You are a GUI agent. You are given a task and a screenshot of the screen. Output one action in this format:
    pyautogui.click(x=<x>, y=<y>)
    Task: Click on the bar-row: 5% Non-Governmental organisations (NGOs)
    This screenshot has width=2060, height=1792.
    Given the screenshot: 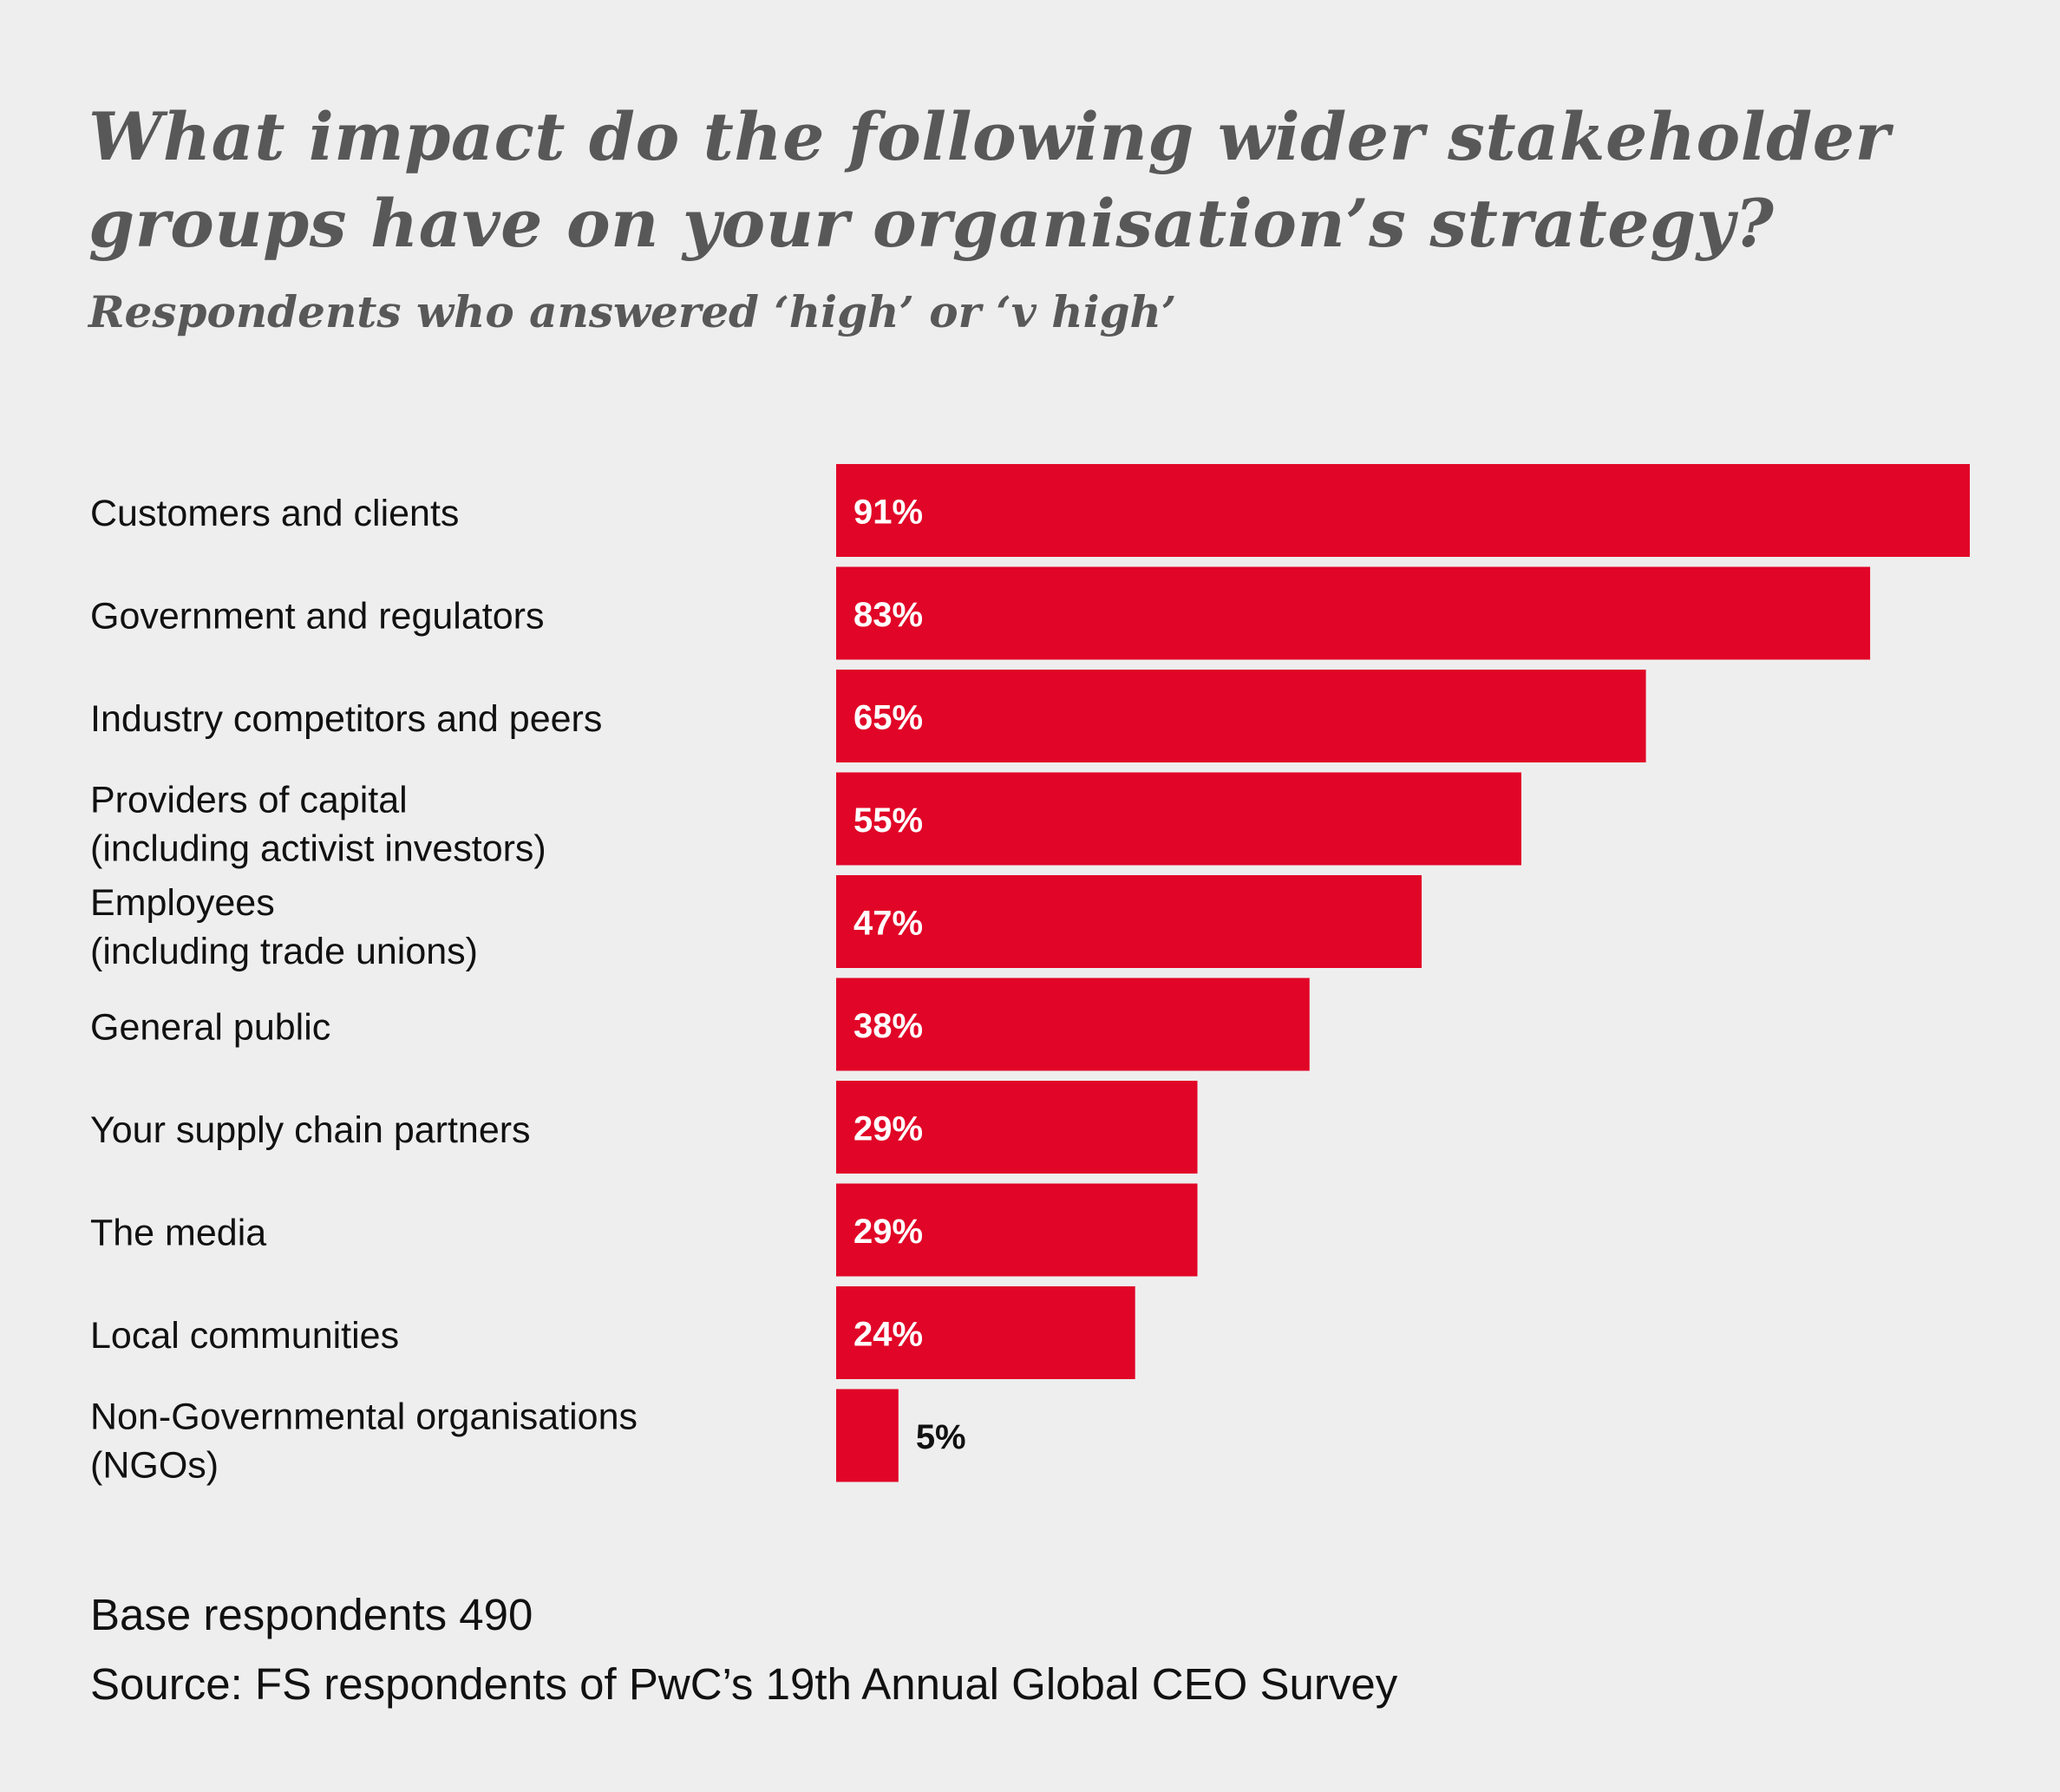 What is the action you would take?
    pyautogui.click(x=528, y=1438)
    